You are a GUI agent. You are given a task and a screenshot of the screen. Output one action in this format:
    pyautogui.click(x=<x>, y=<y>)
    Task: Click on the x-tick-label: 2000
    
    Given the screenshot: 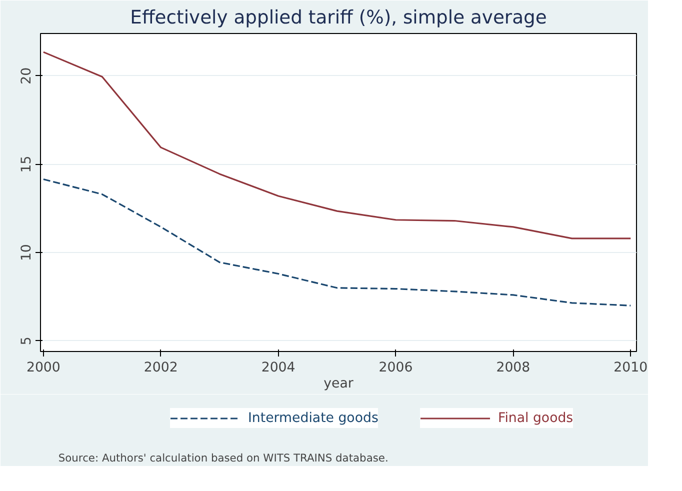 What is the action you would take?
    pyautogui.click(x=43, y=368)
    